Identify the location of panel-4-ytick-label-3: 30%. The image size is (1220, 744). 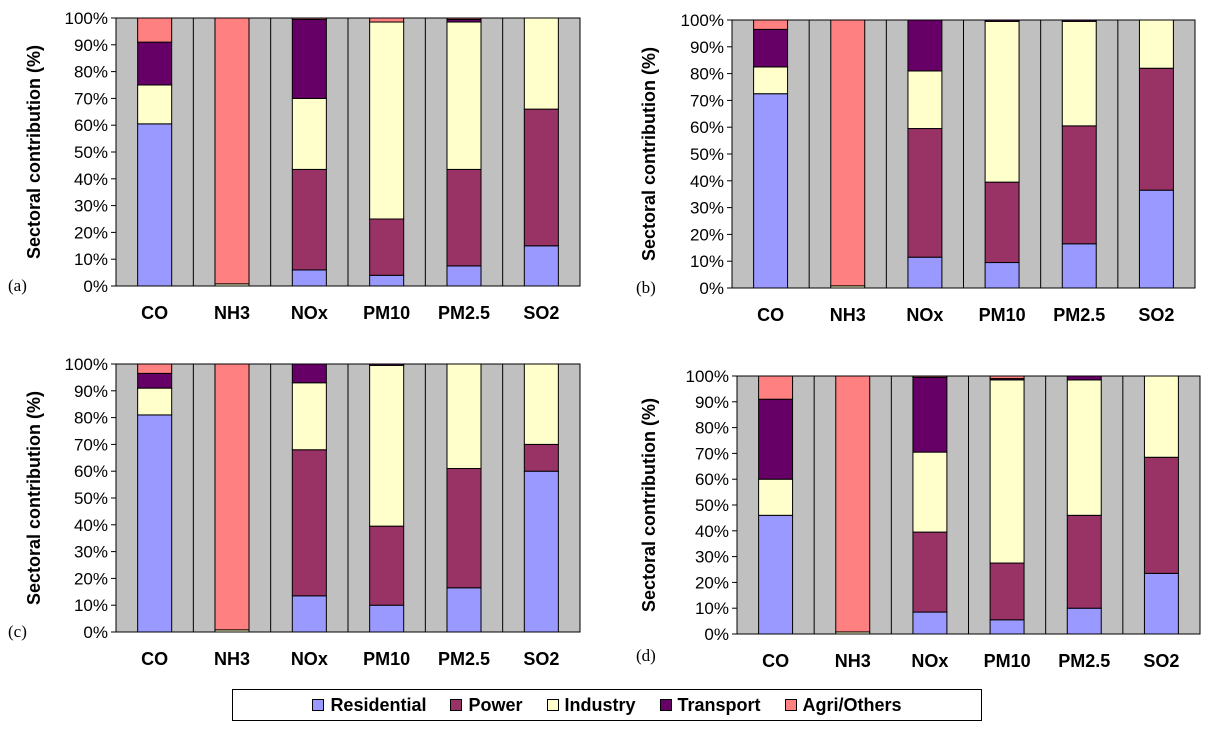
(712, 557).